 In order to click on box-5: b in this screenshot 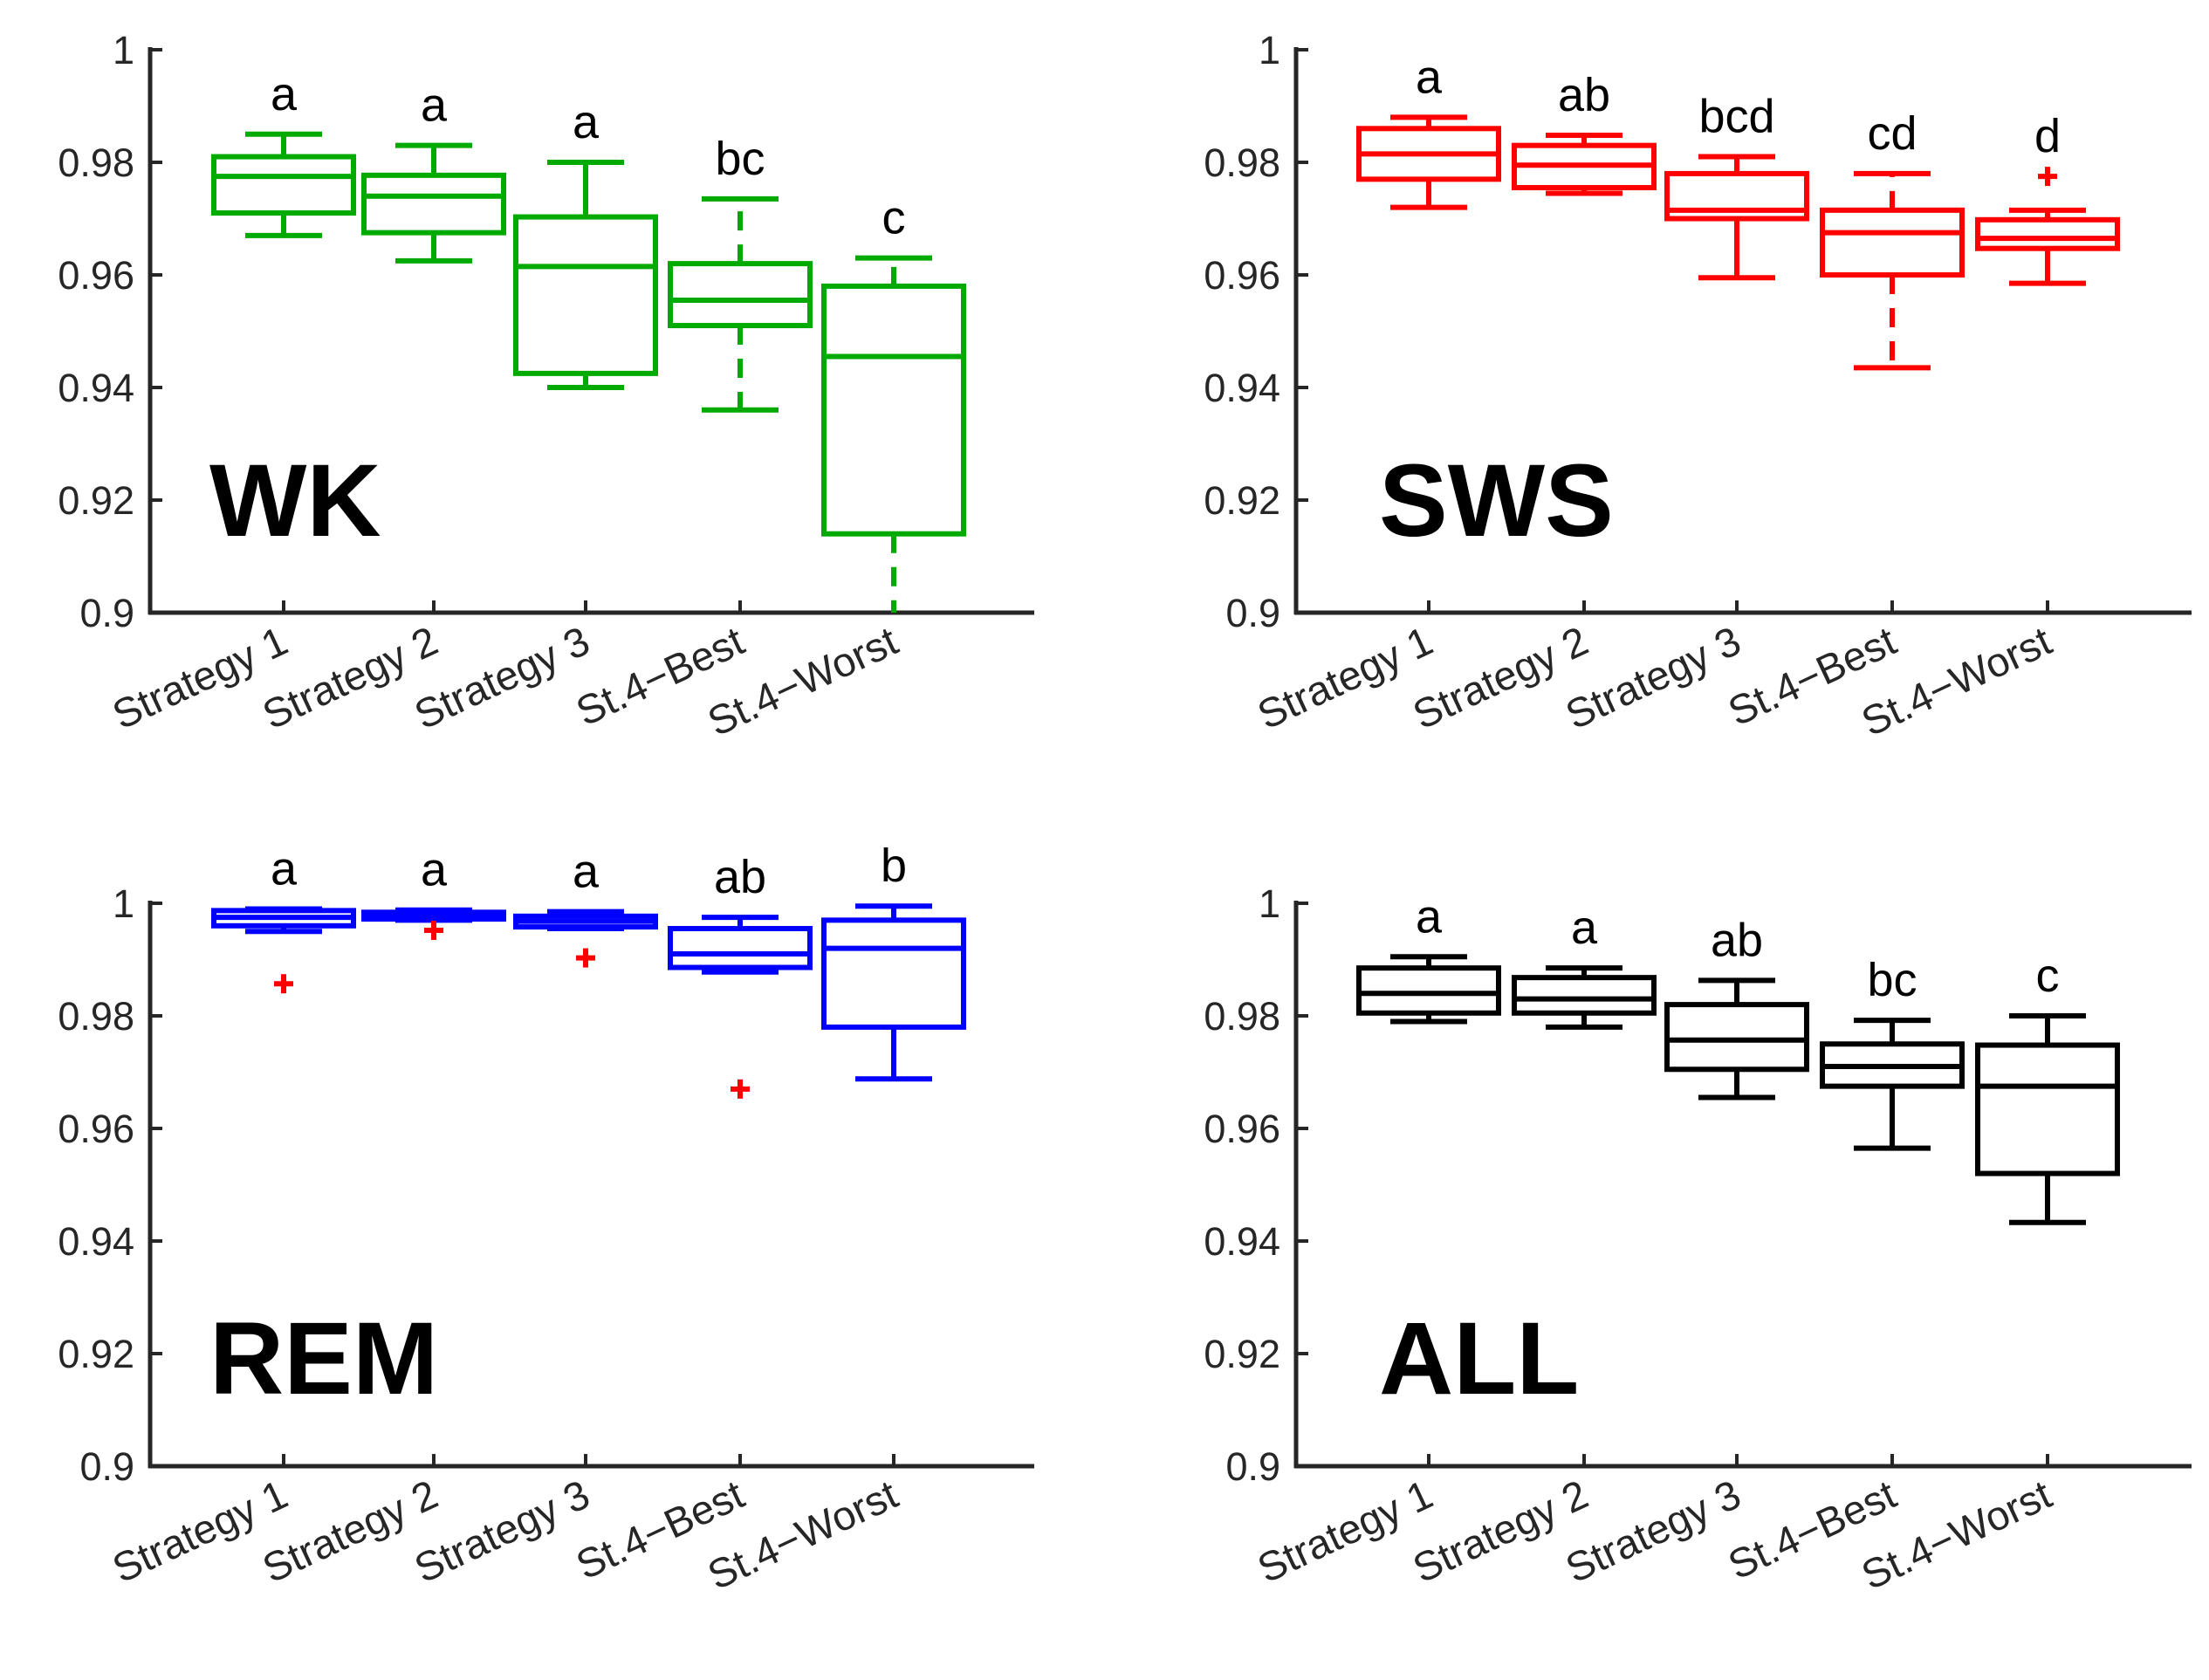, I will do `click(893, 961)`.